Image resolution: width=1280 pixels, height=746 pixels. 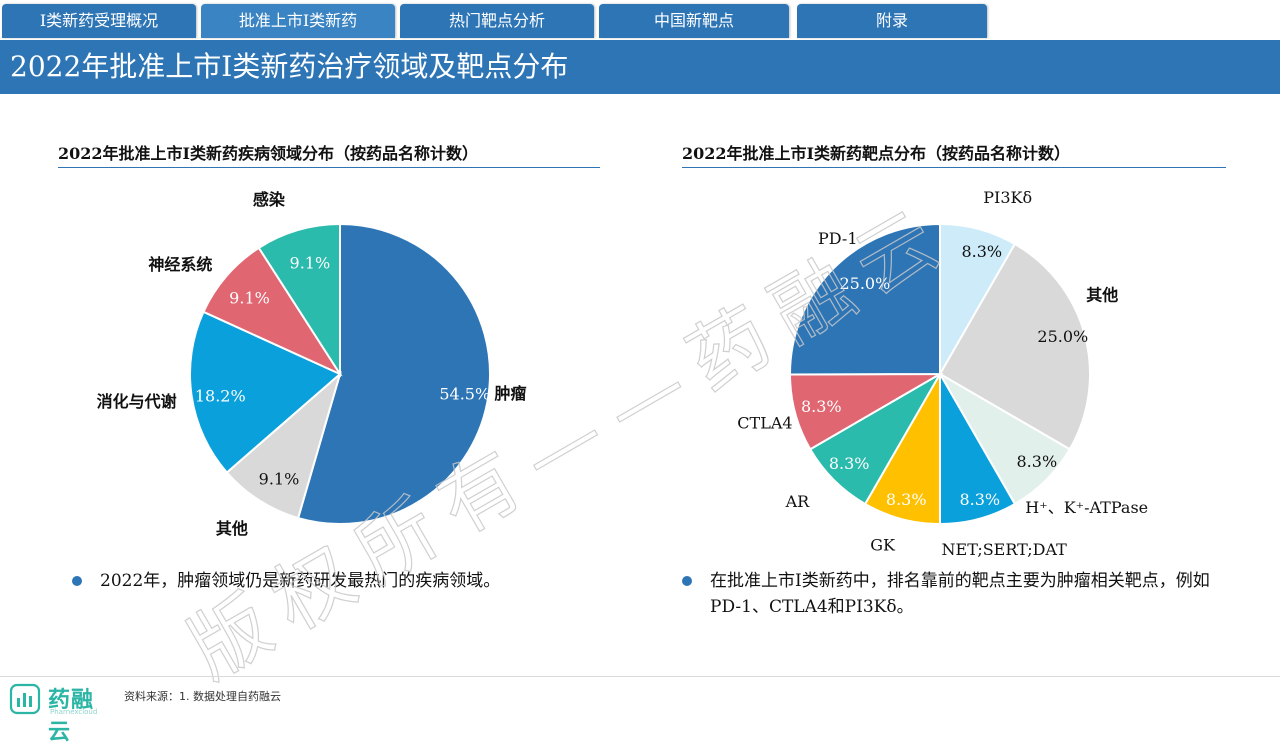 I want to click on source-note: 资料来源：1. 数据处理自药融云, so click(x=202, y=696).